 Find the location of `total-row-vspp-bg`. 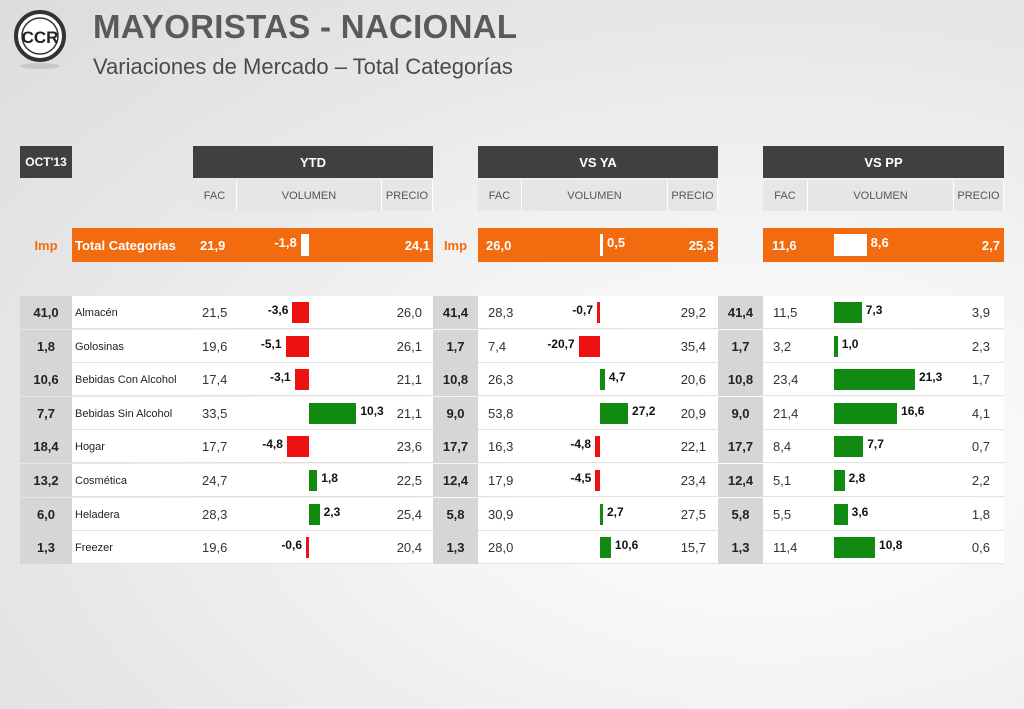

total-row-vspp-bg is located at coordinates (883, 245).